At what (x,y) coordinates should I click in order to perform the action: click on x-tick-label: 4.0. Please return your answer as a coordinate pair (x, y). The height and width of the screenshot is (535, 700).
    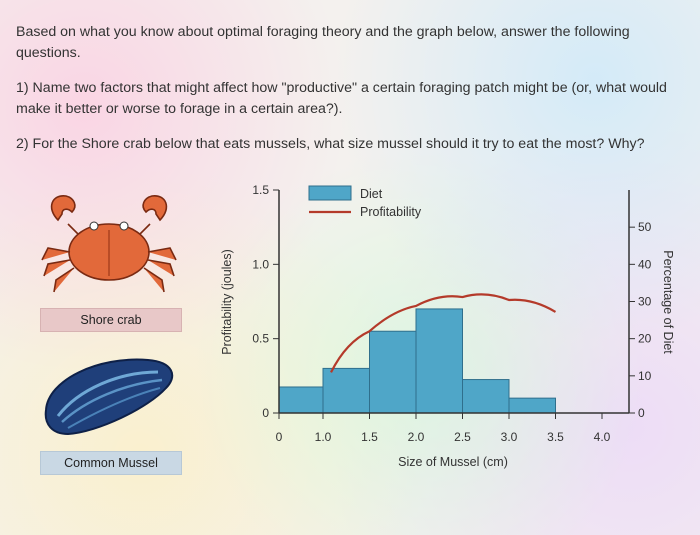
    Looking at the image, I should click on (602, 437).